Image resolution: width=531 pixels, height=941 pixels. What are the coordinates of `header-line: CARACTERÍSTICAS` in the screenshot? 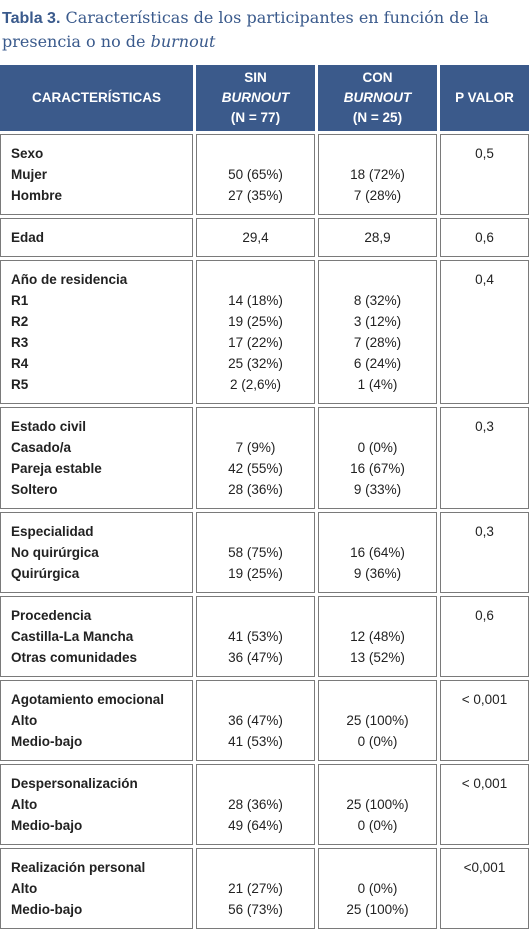 It's located at (96, 97).